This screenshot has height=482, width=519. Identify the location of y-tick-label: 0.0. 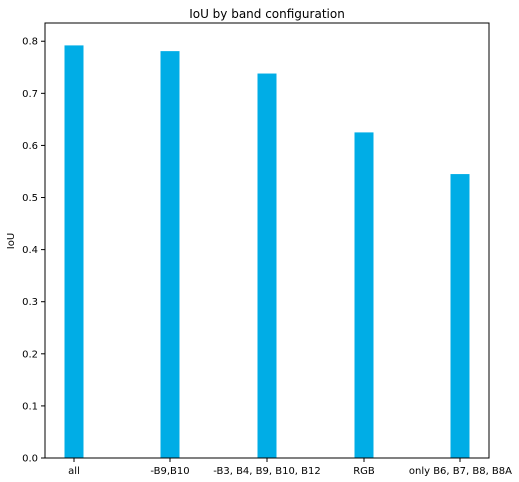
(30, 459).